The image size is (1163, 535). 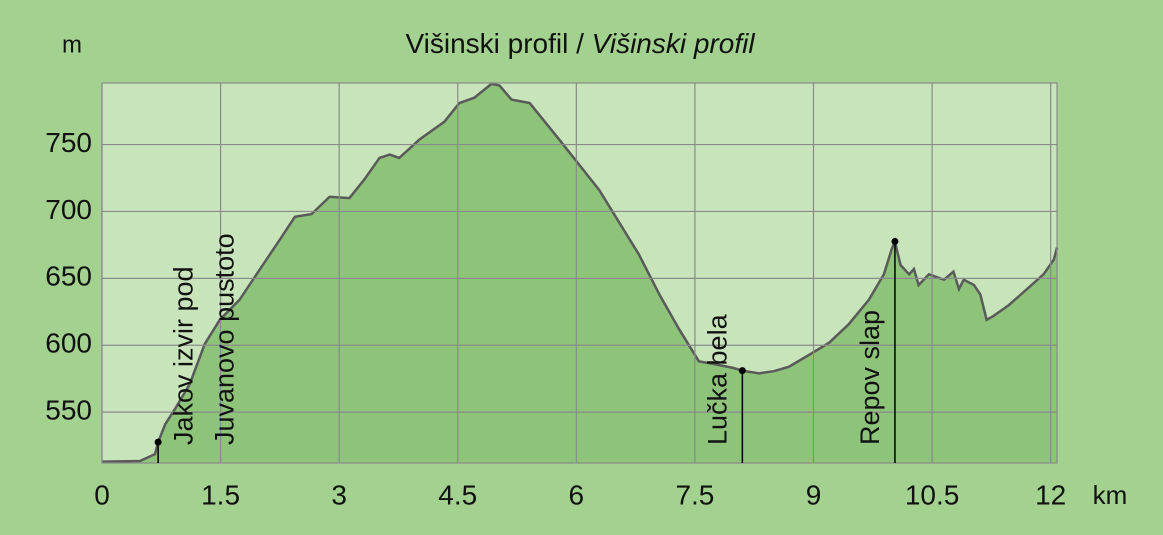 What do you see at coordinates (674, 43) in the screenshot?
I see `subtitle: Višinski profil` at bounding box center [674, 43].